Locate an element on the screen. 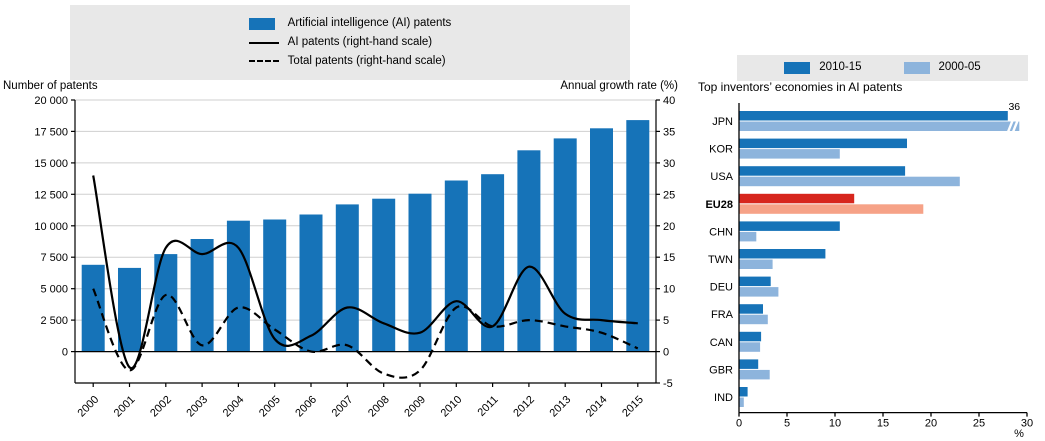 This screenshot has height=441, width=1045. dashed-line-swatch is located at coordinates (263, 61).